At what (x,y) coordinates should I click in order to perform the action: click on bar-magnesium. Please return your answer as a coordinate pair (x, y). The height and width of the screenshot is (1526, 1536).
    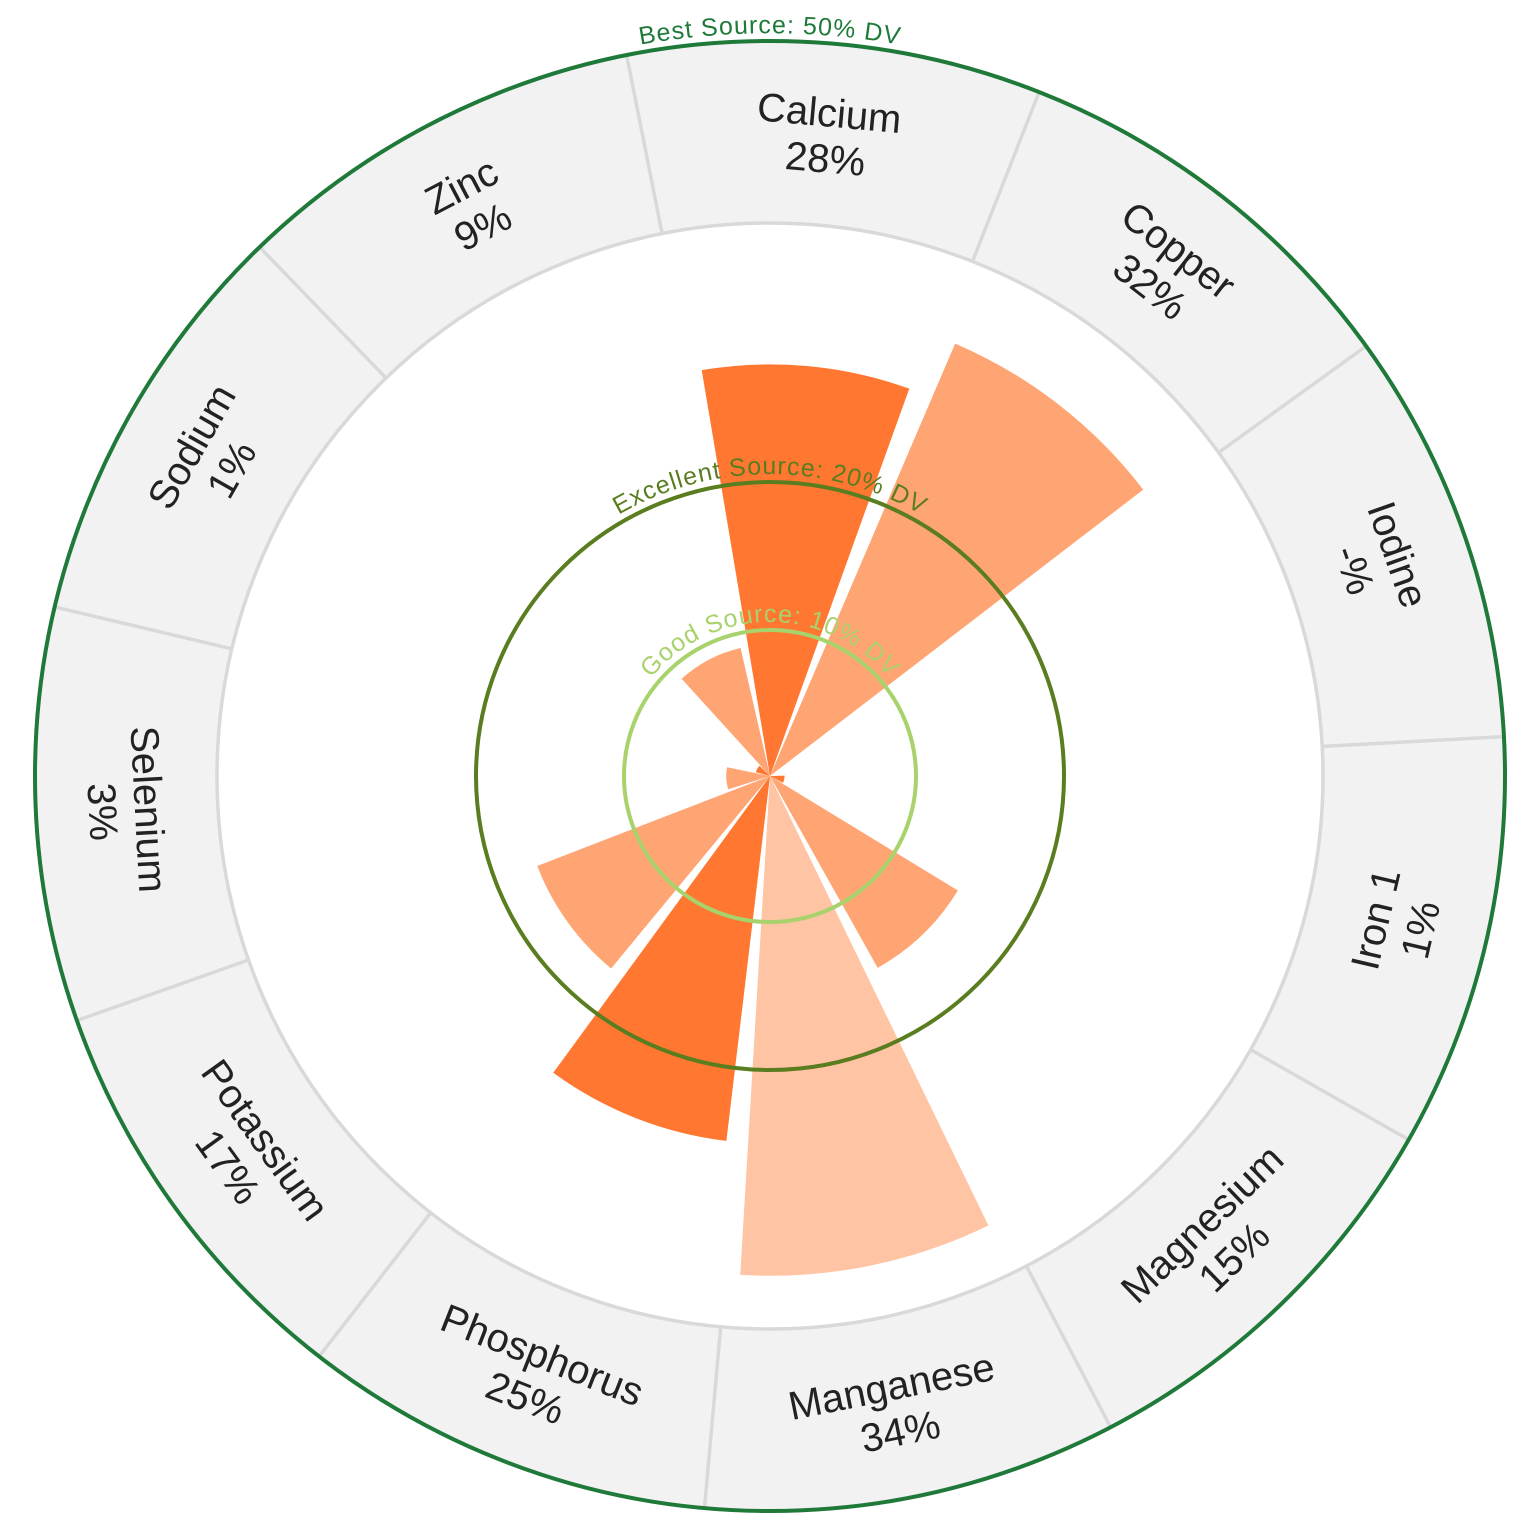
    Looking at the image, I should click on (864, 872).